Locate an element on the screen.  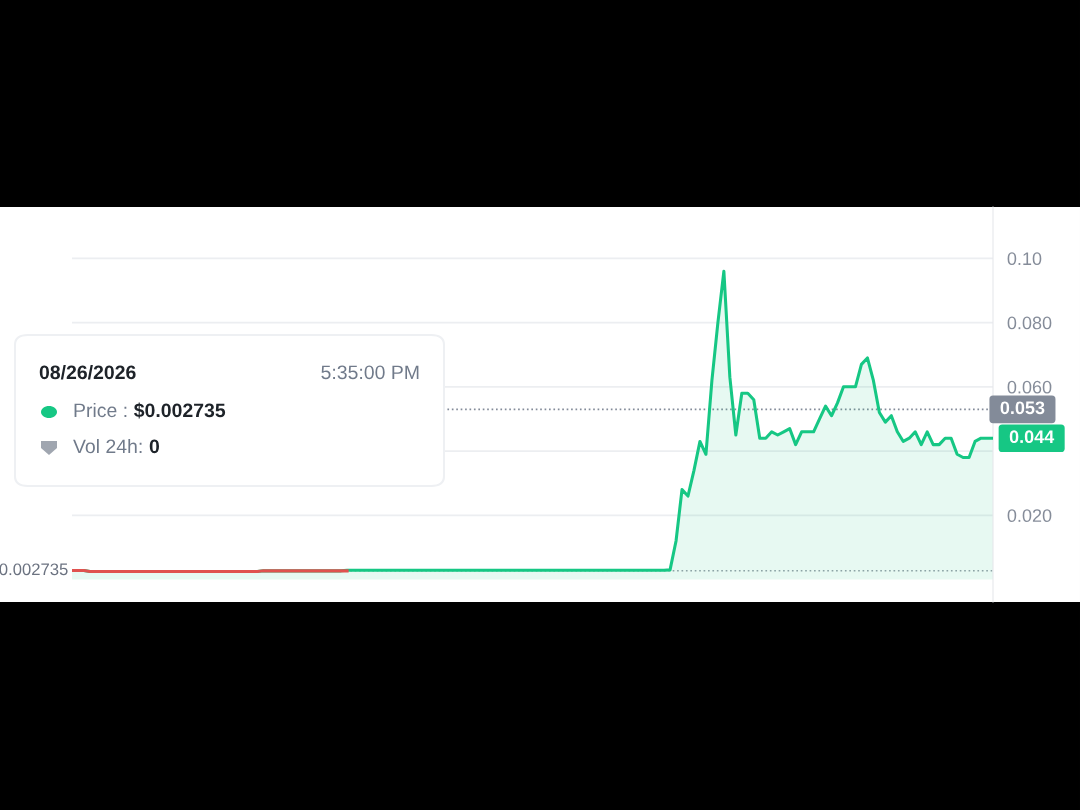
annotation: Price : $0.002735 is located at coordinates (150, 410).